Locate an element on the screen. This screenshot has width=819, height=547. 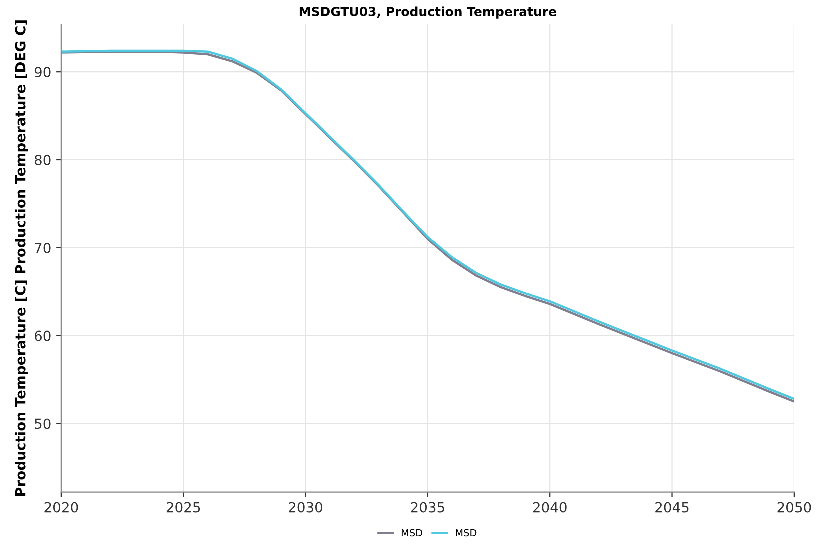
y-tick-label: 90 is located at coordinates (42, 72).